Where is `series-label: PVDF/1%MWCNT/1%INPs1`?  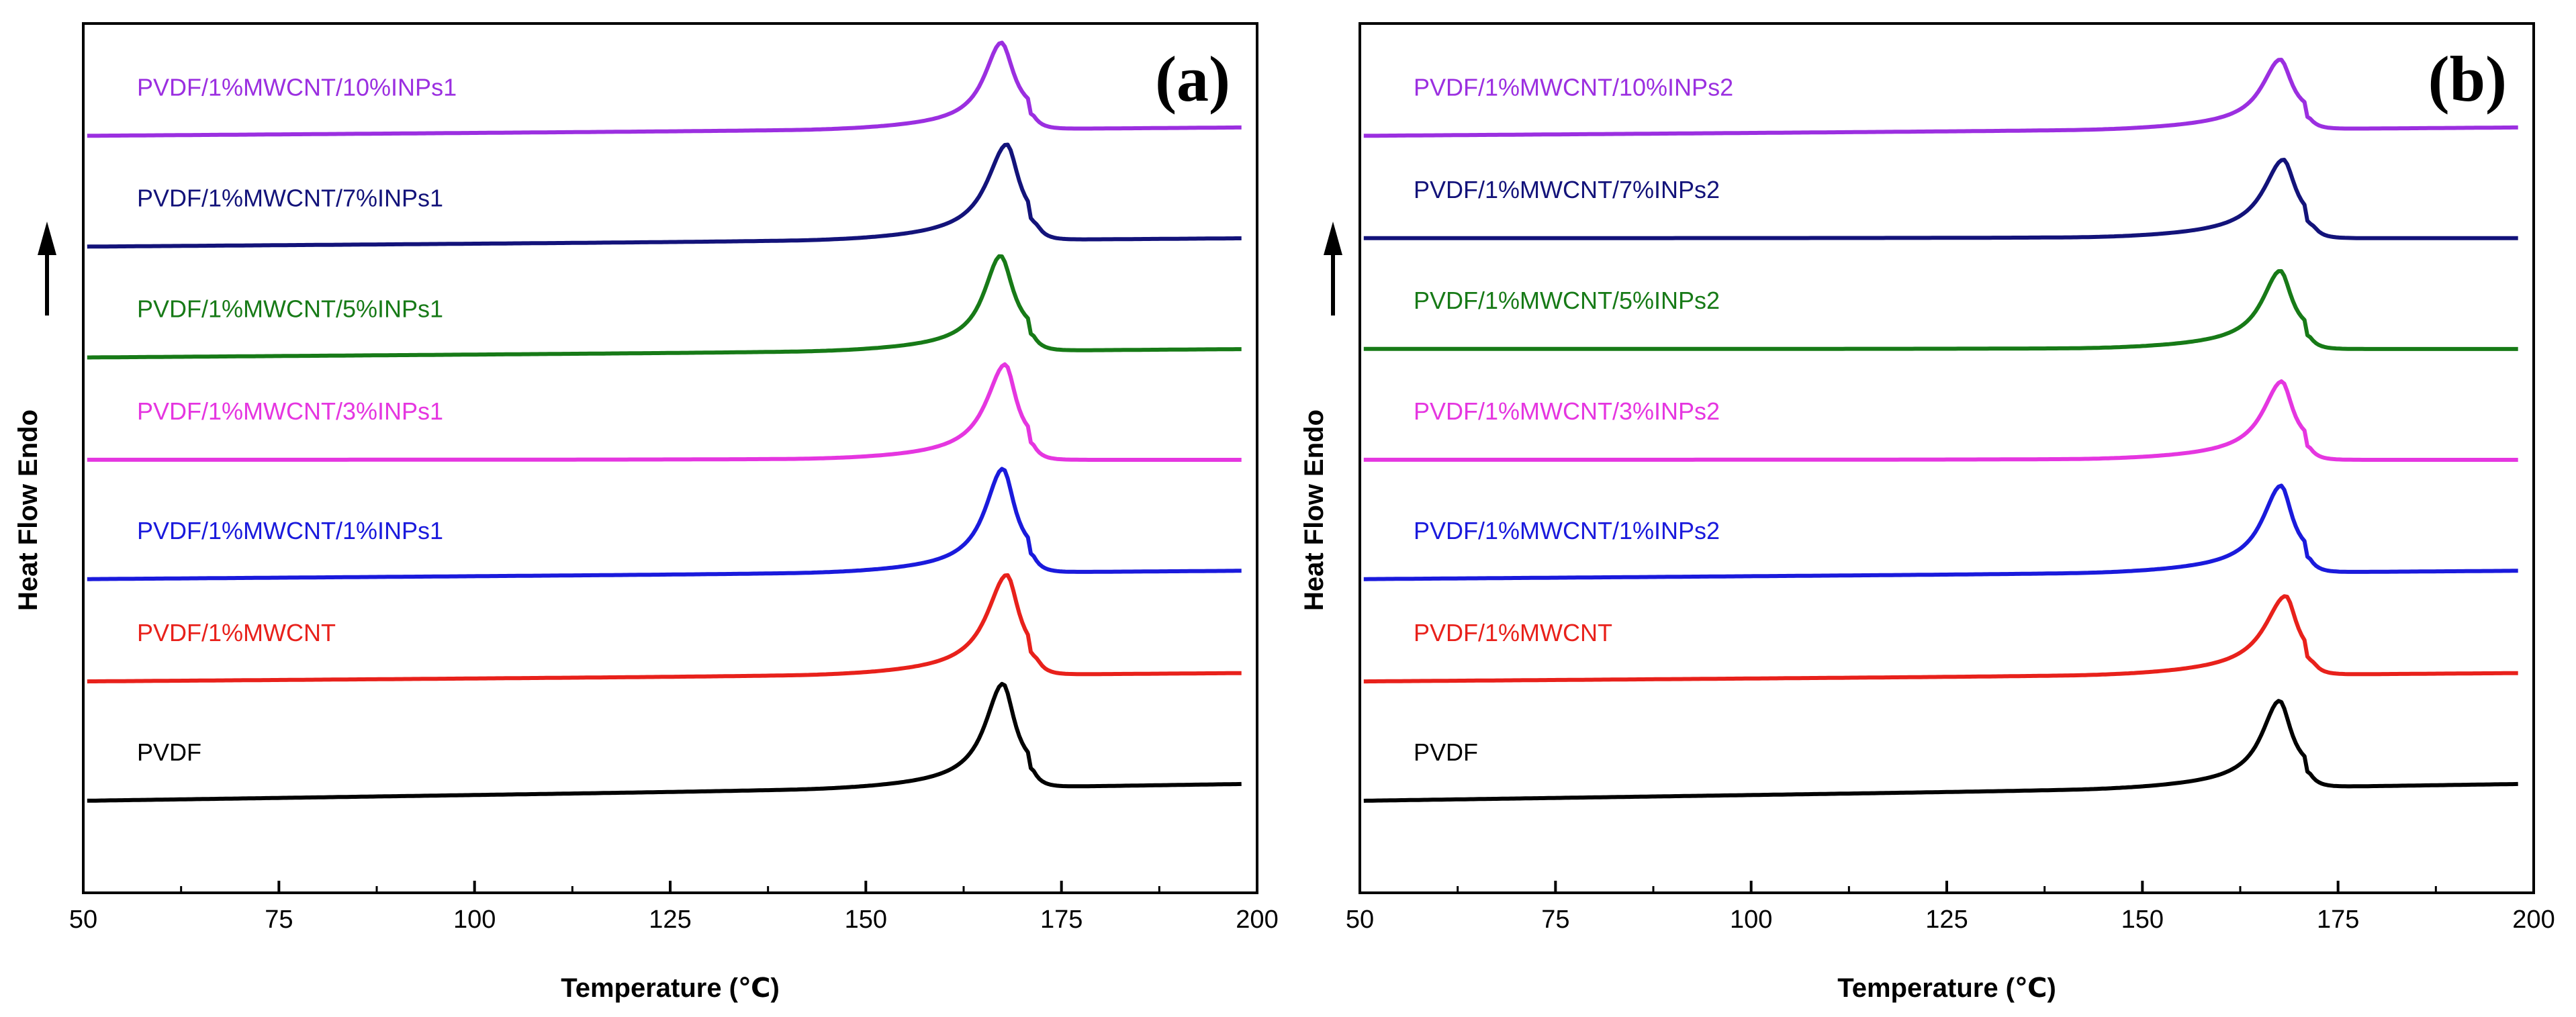
series-label: PVDF/1%MWCNT/1%INPs1 is located at coordinates (290, 530).